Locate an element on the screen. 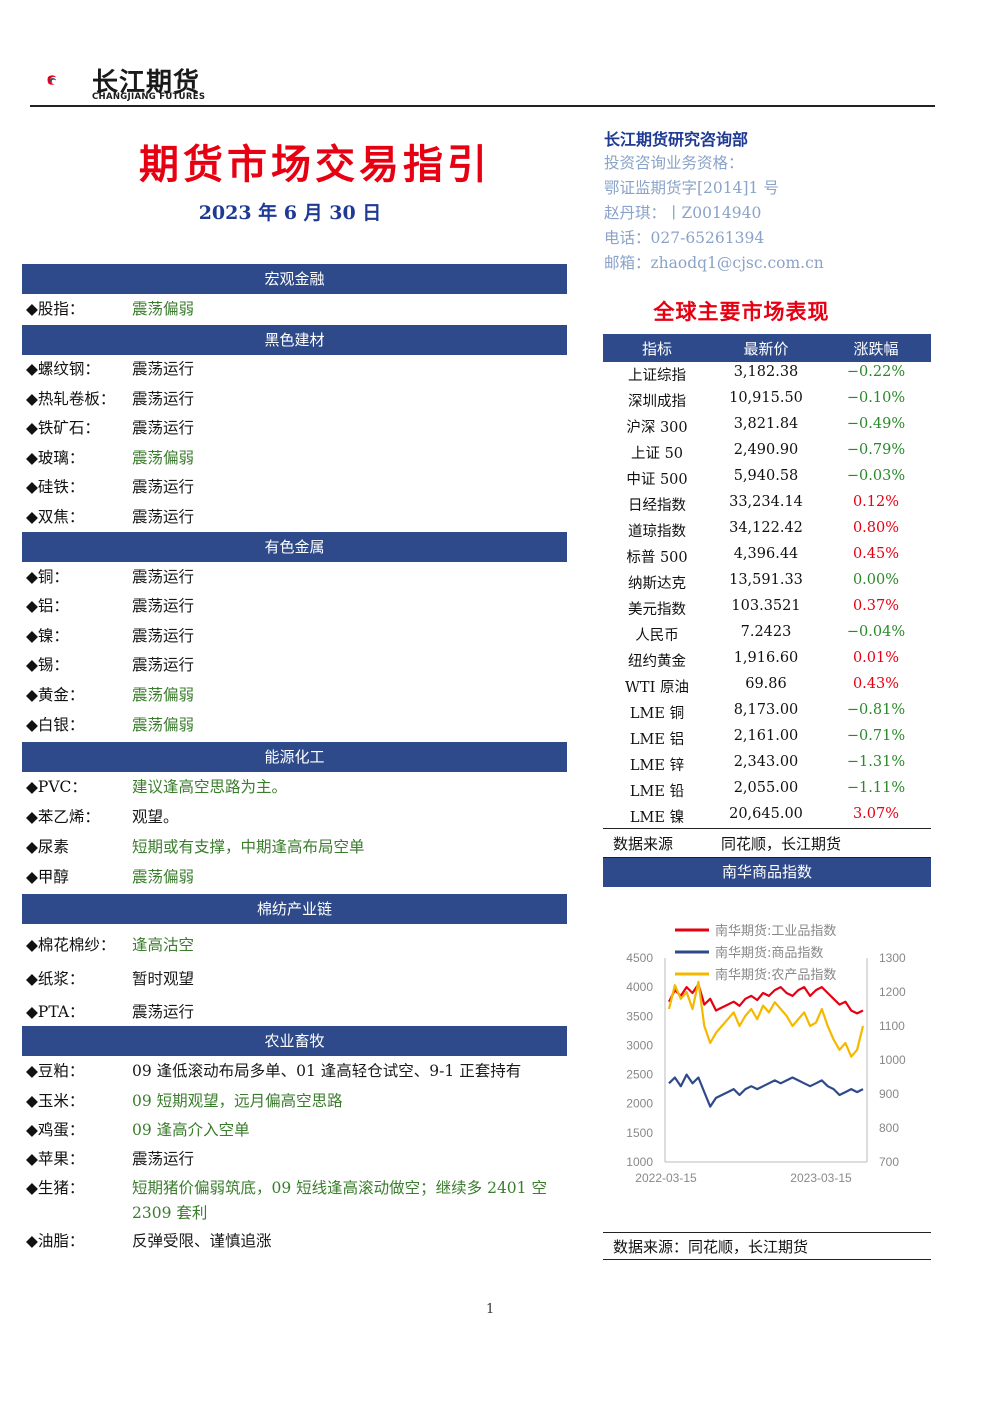  license-number: 鄂证监期货字[2014]1 号 is located at coordinates (691, 188).